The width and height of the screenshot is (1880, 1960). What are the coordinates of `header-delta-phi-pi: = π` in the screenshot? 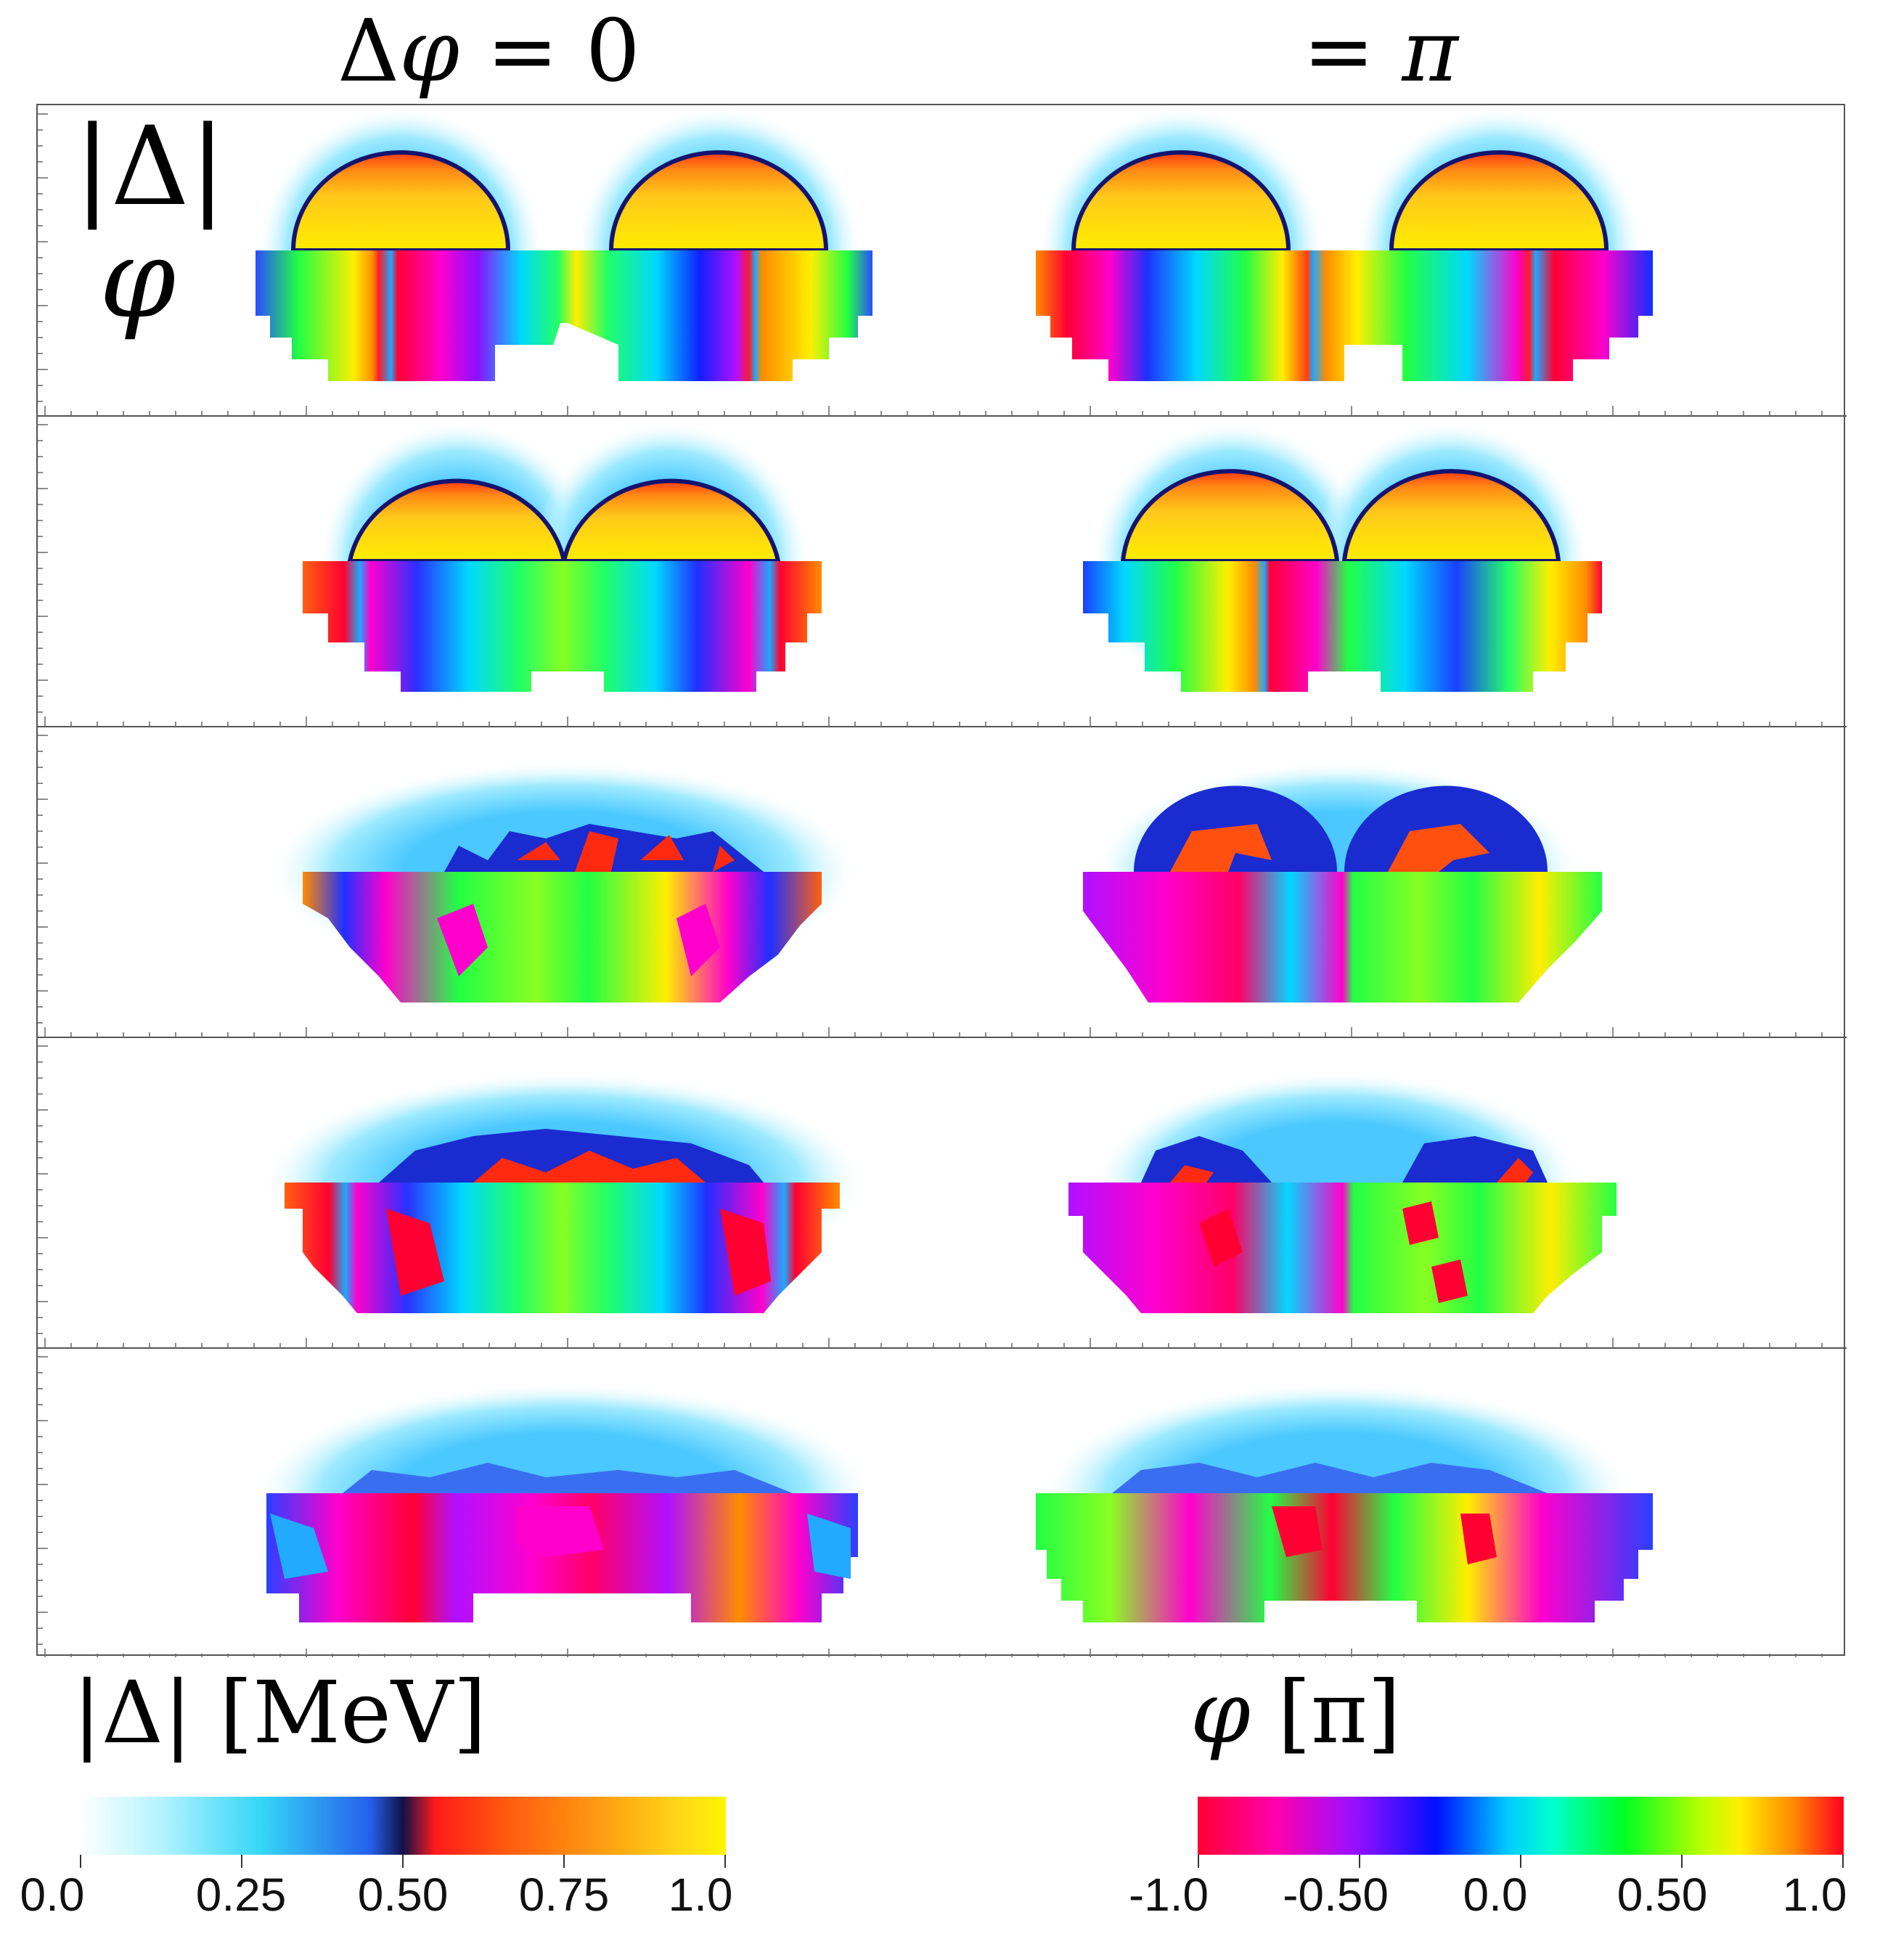 It's located at (1380, 51).